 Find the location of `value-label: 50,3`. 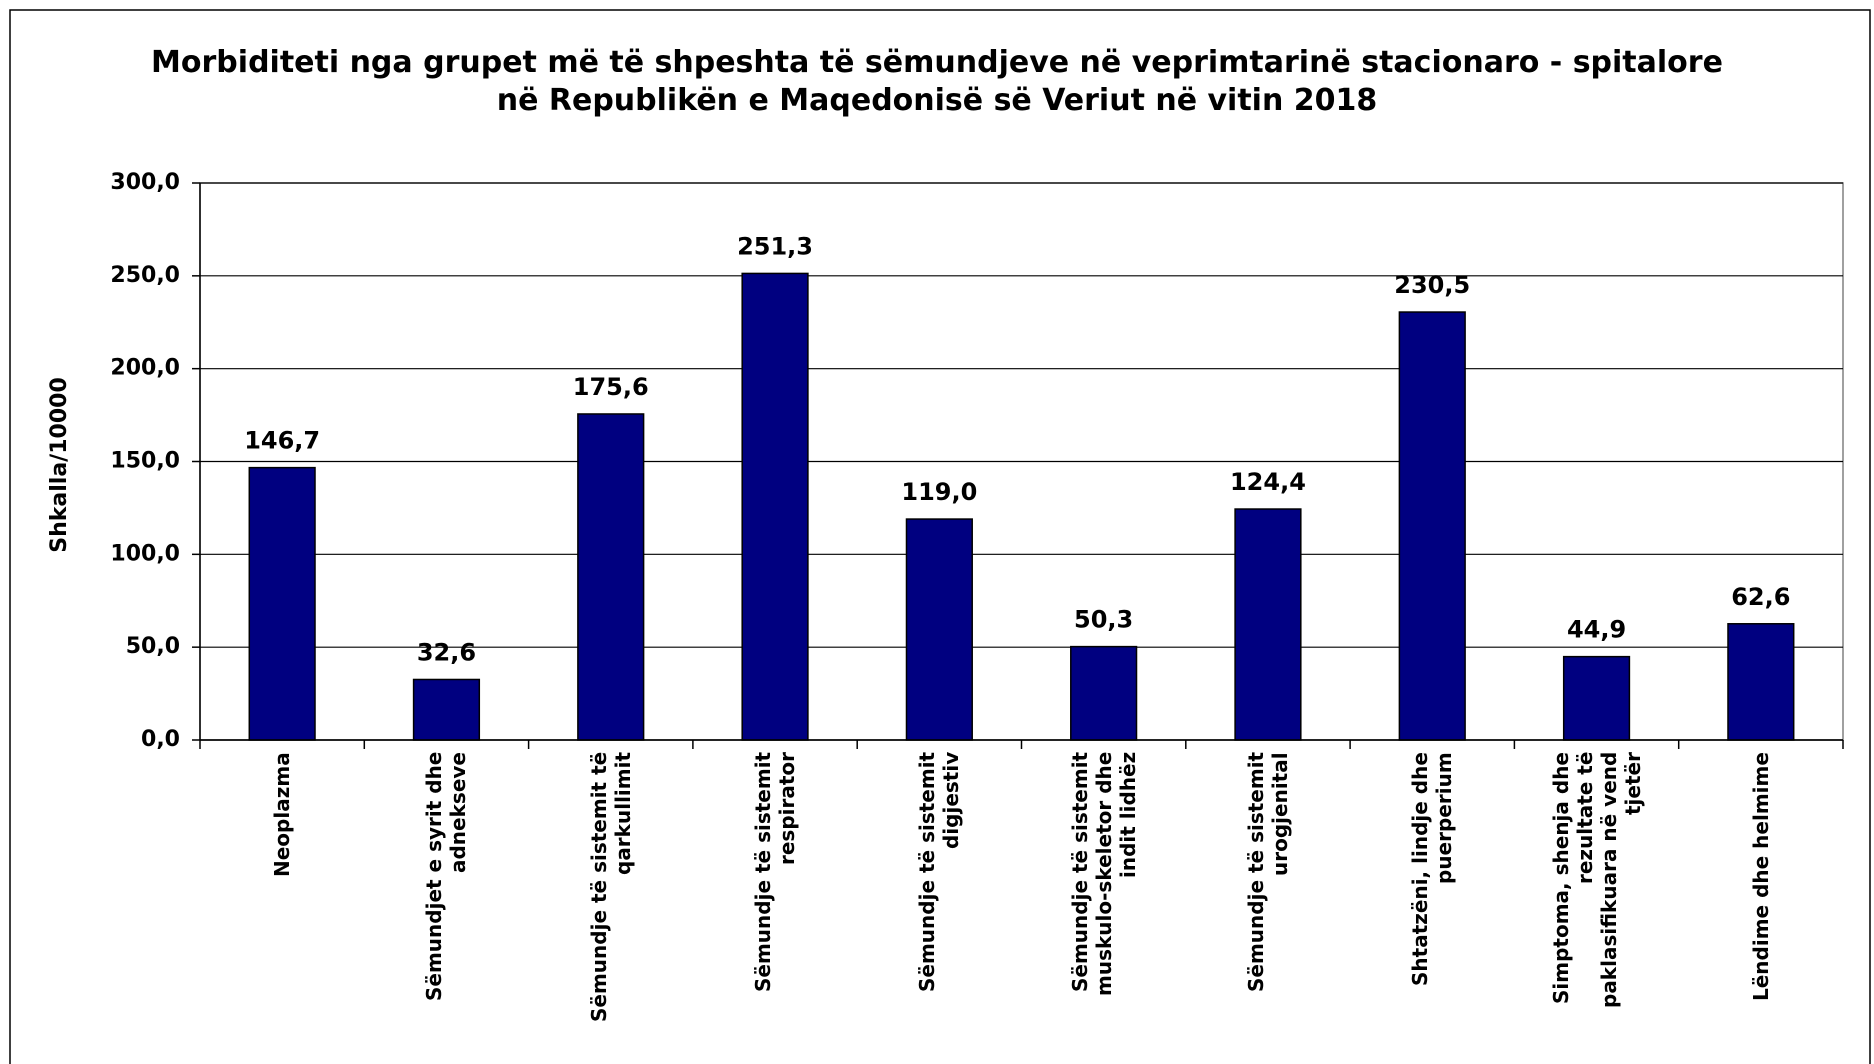

value-label: 50,3 is located at coordinates (1103, 620).